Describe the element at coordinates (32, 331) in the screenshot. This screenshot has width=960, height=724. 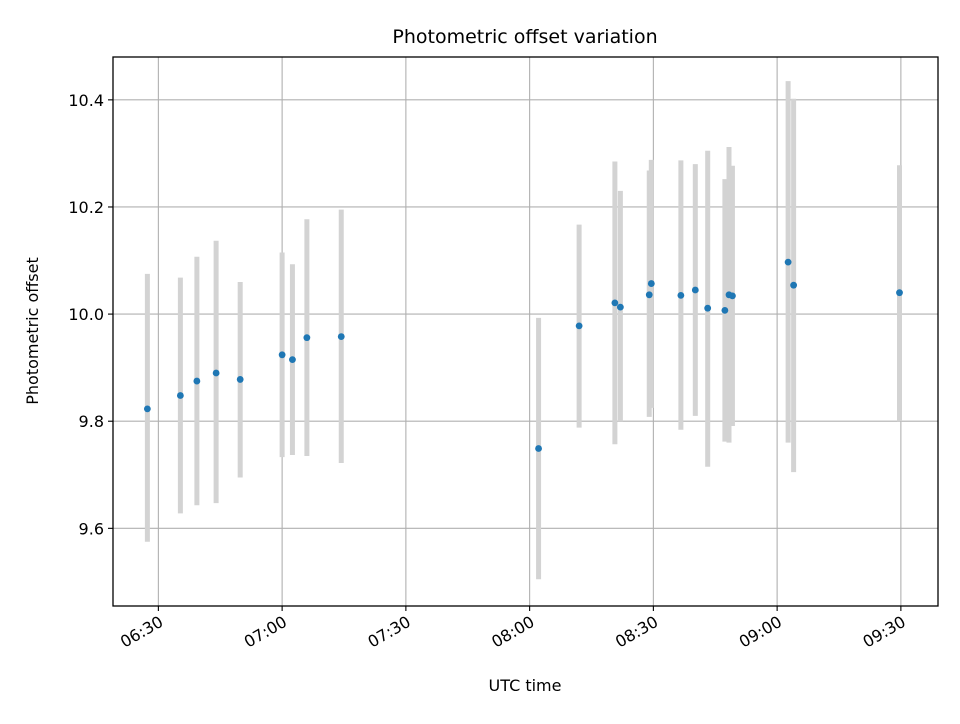
I see `y-axis-label: Photometric offset` at that location.